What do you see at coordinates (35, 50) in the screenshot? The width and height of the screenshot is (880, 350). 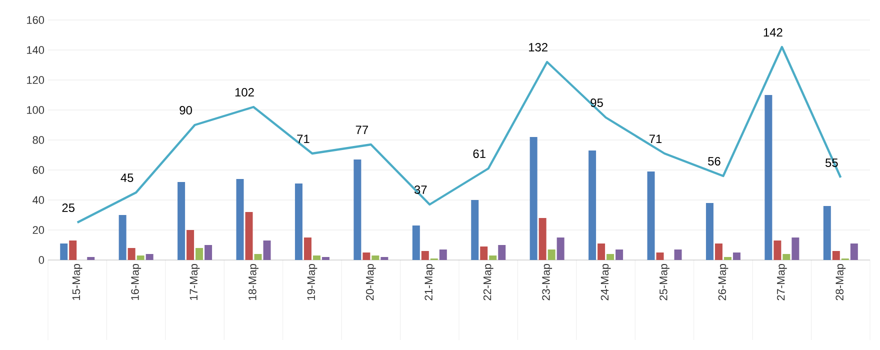 I see `y-tick-label: 140` at bounding box center [35, 50].